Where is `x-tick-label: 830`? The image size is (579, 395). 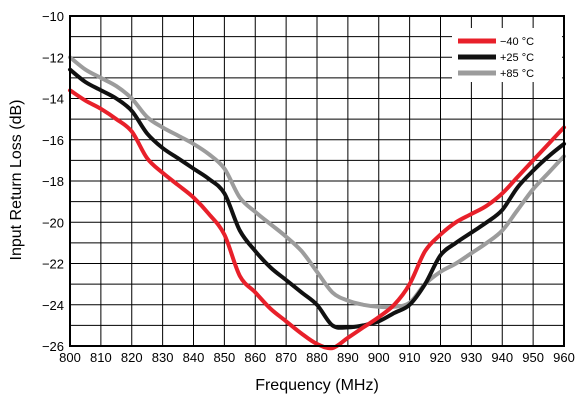
x-tick-label: 830 is located at coordinates (163, 357).